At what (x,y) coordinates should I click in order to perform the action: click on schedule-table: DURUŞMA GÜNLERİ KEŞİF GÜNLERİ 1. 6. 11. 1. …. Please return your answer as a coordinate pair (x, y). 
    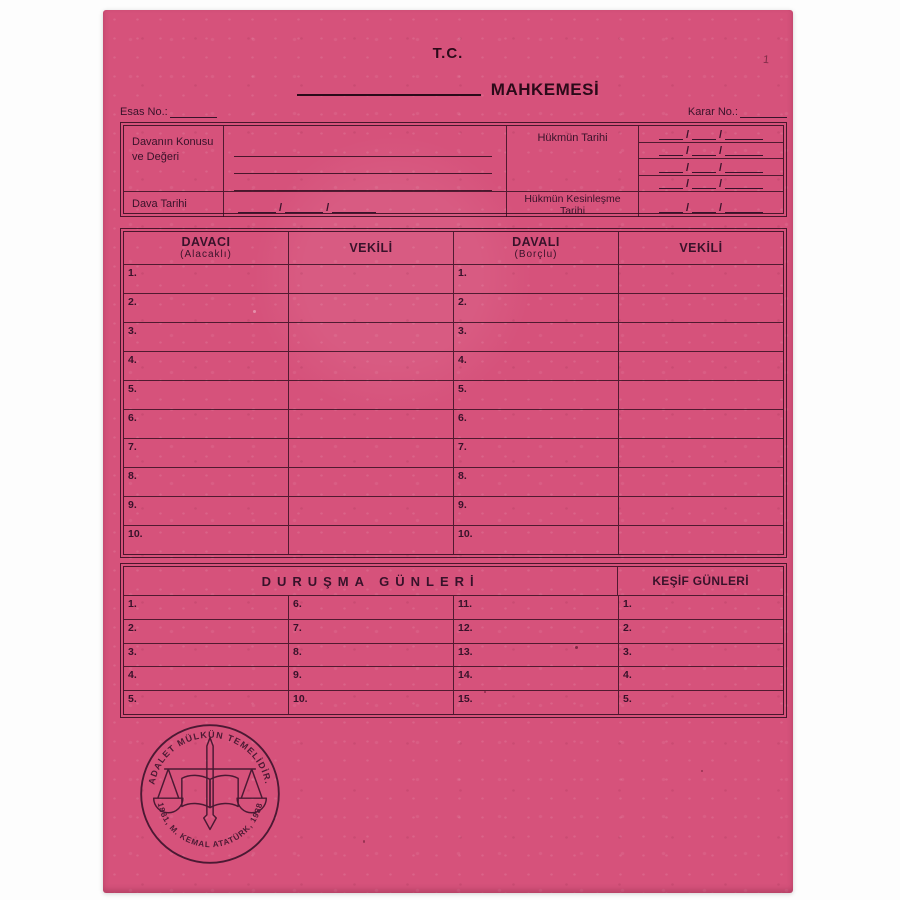
    Looking at the image, I should click on (453, 640).